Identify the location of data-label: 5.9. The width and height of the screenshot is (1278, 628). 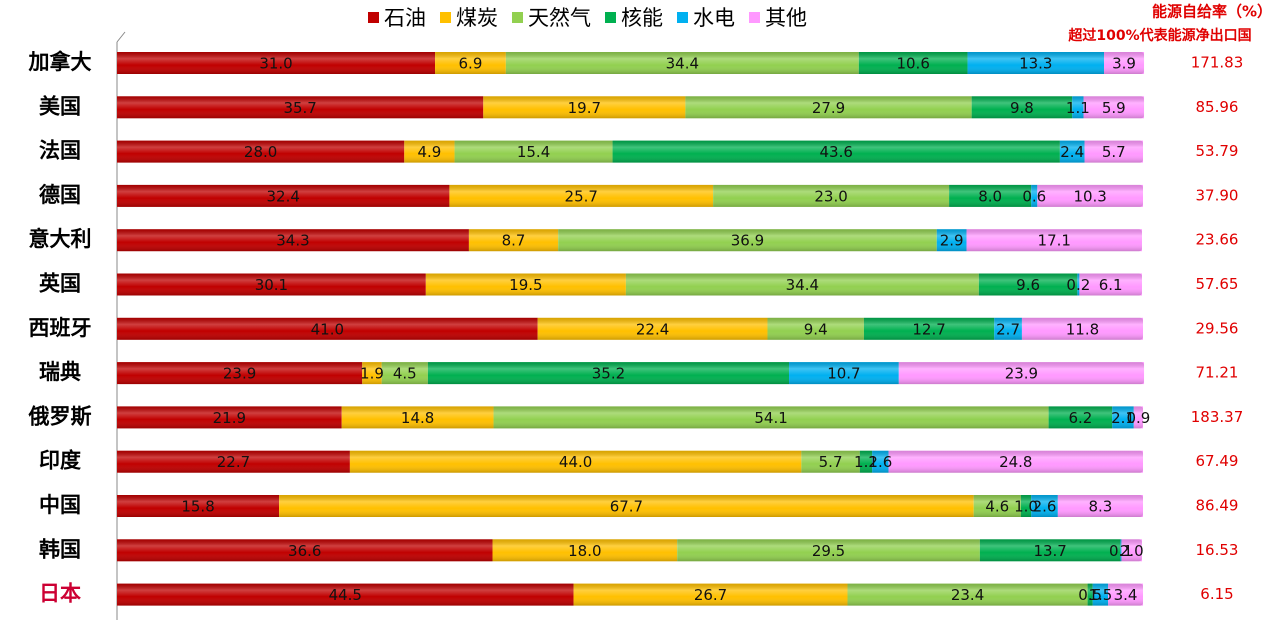
(1114, 108).